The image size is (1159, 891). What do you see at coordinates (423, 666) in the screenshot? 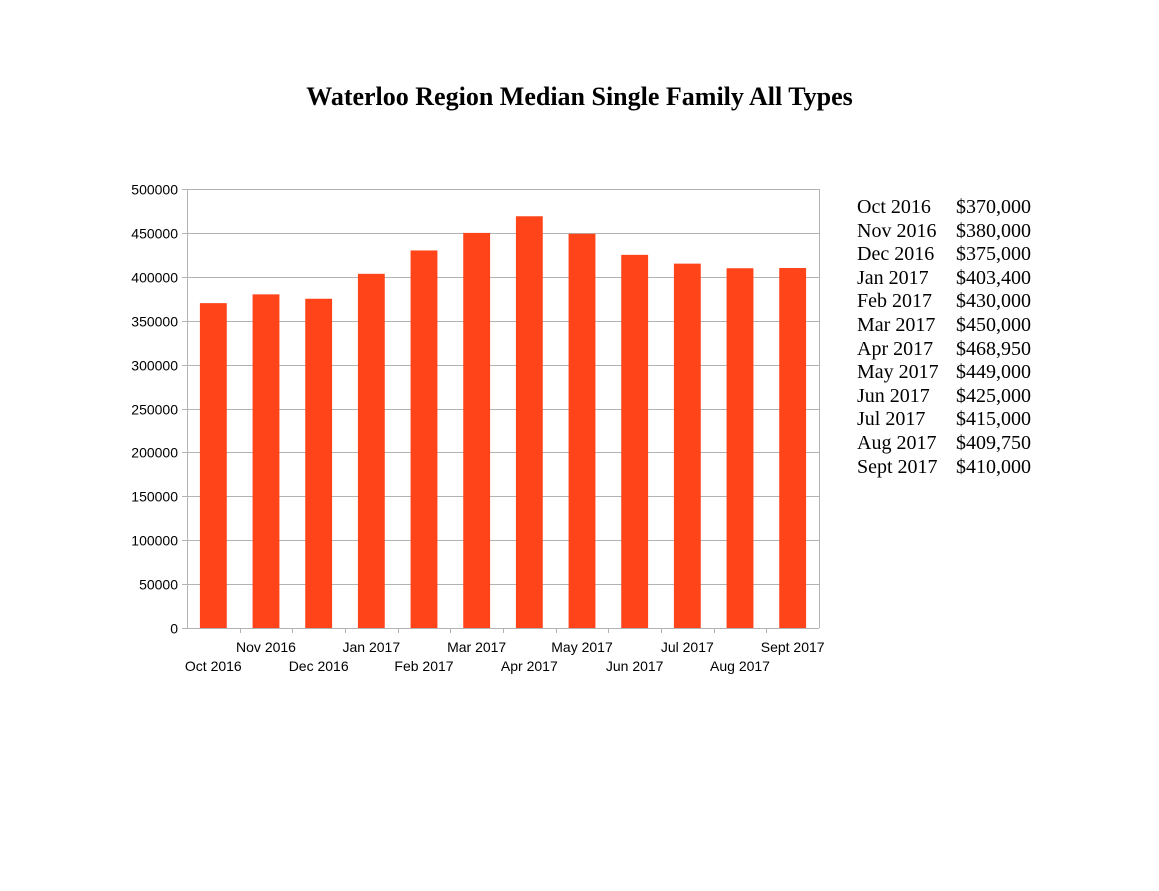
I see `x-tick-label: Feb 2017` at bounding box center [423, 666].